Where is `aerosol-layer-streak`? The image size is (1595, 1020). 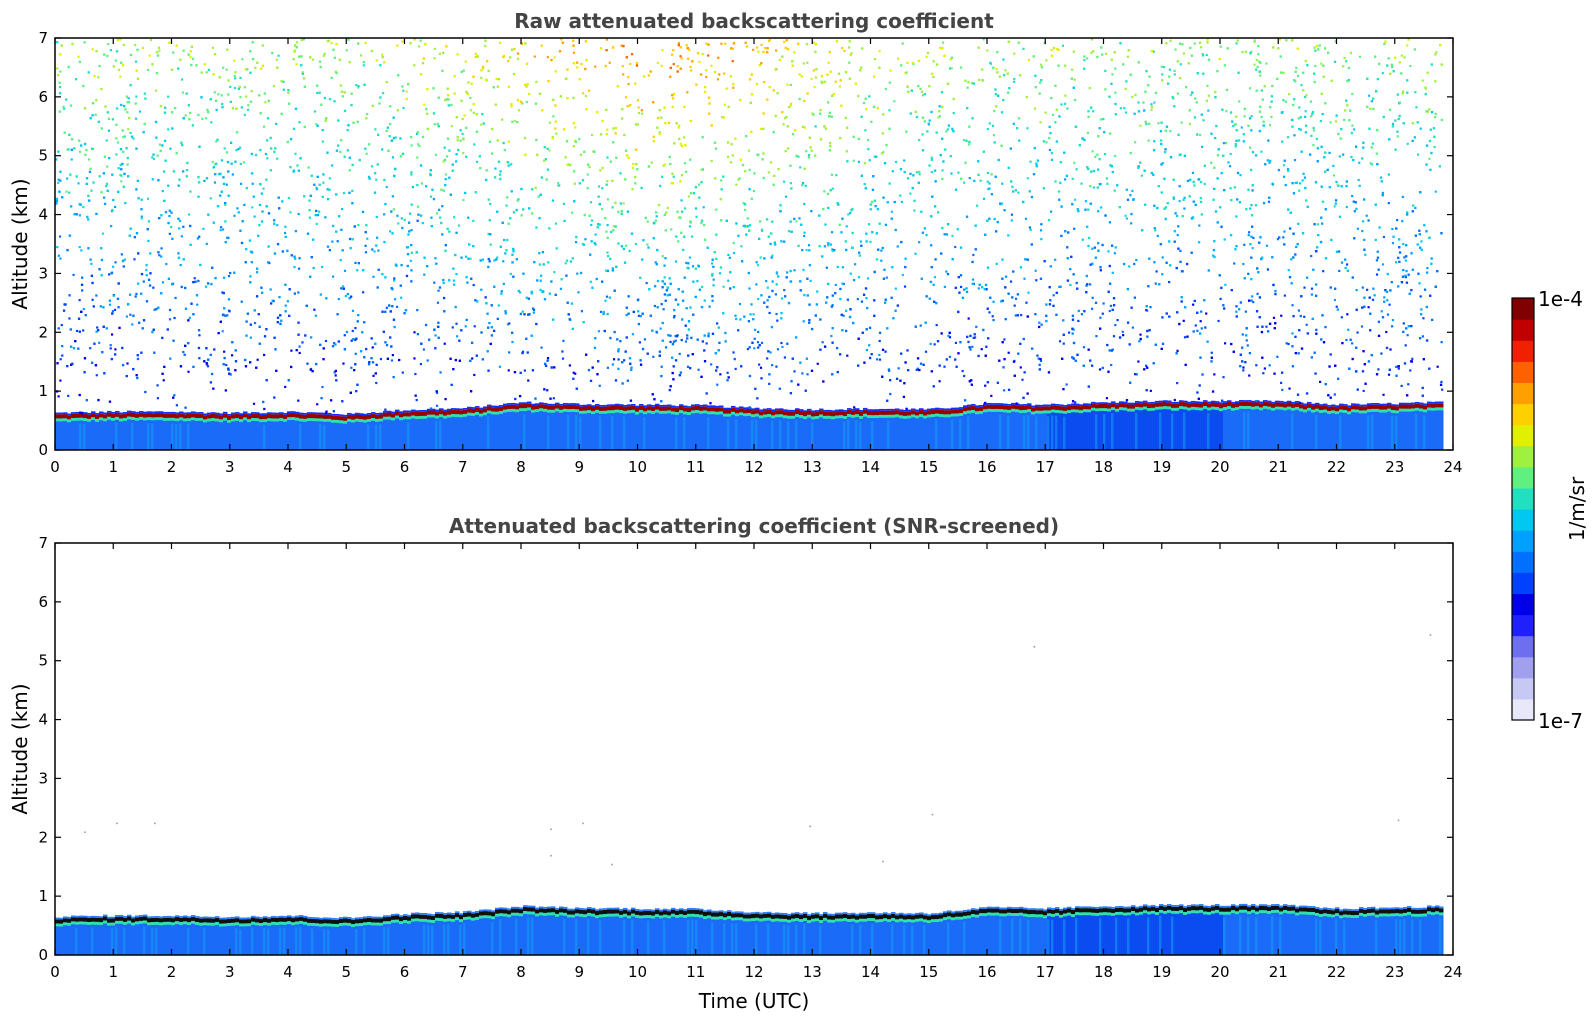 aerosol-layer-streak is located at coordinates (756, 434).